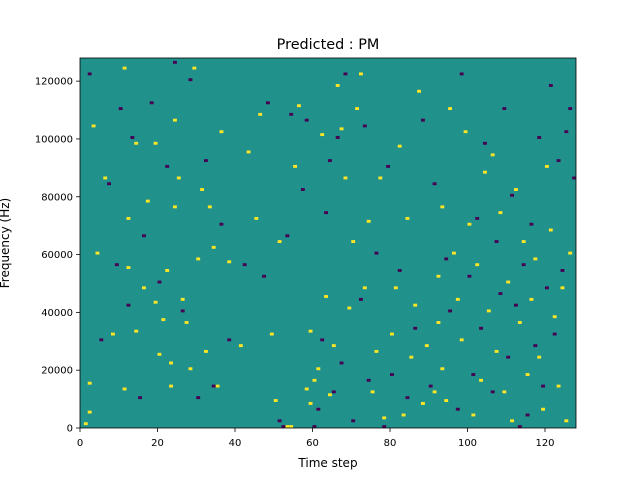  What do you see at coordinates (57, 255) in the screenshot?
I see `y-tick-label: 60000` at bounding box center [57, 255].